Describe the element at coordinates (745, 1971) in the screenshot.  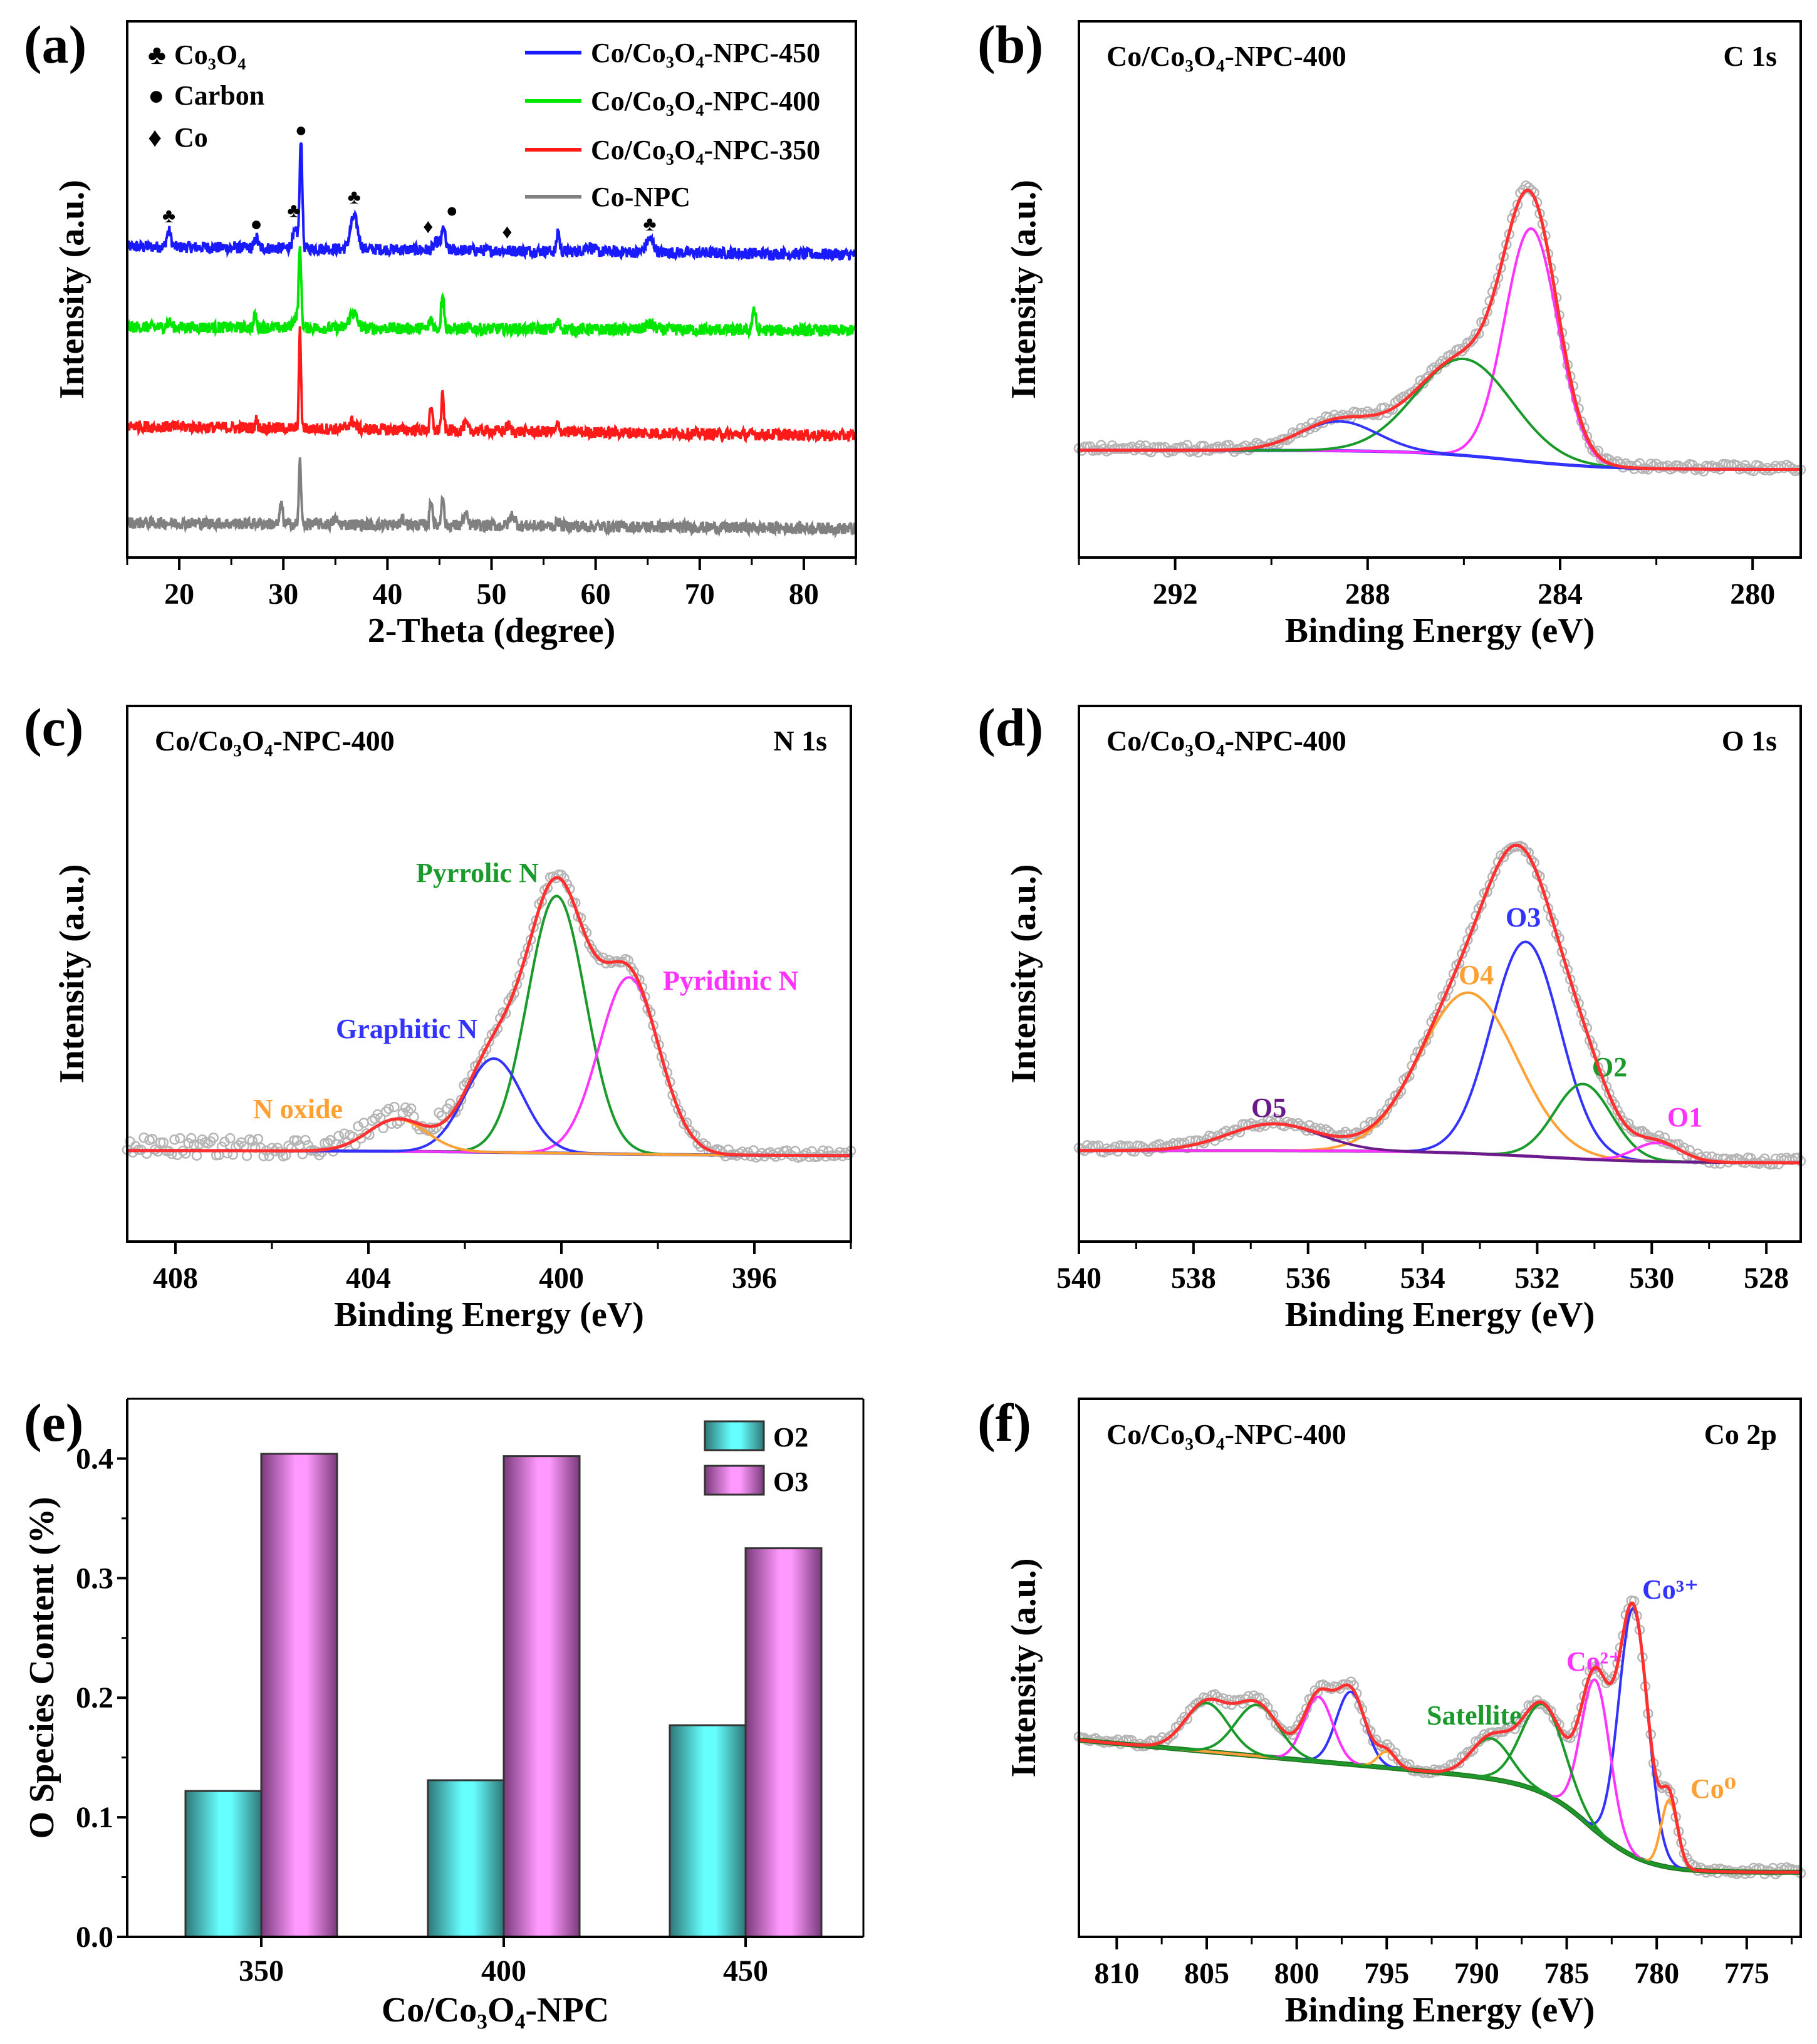
I see `x-tick-label: 450` at that location.